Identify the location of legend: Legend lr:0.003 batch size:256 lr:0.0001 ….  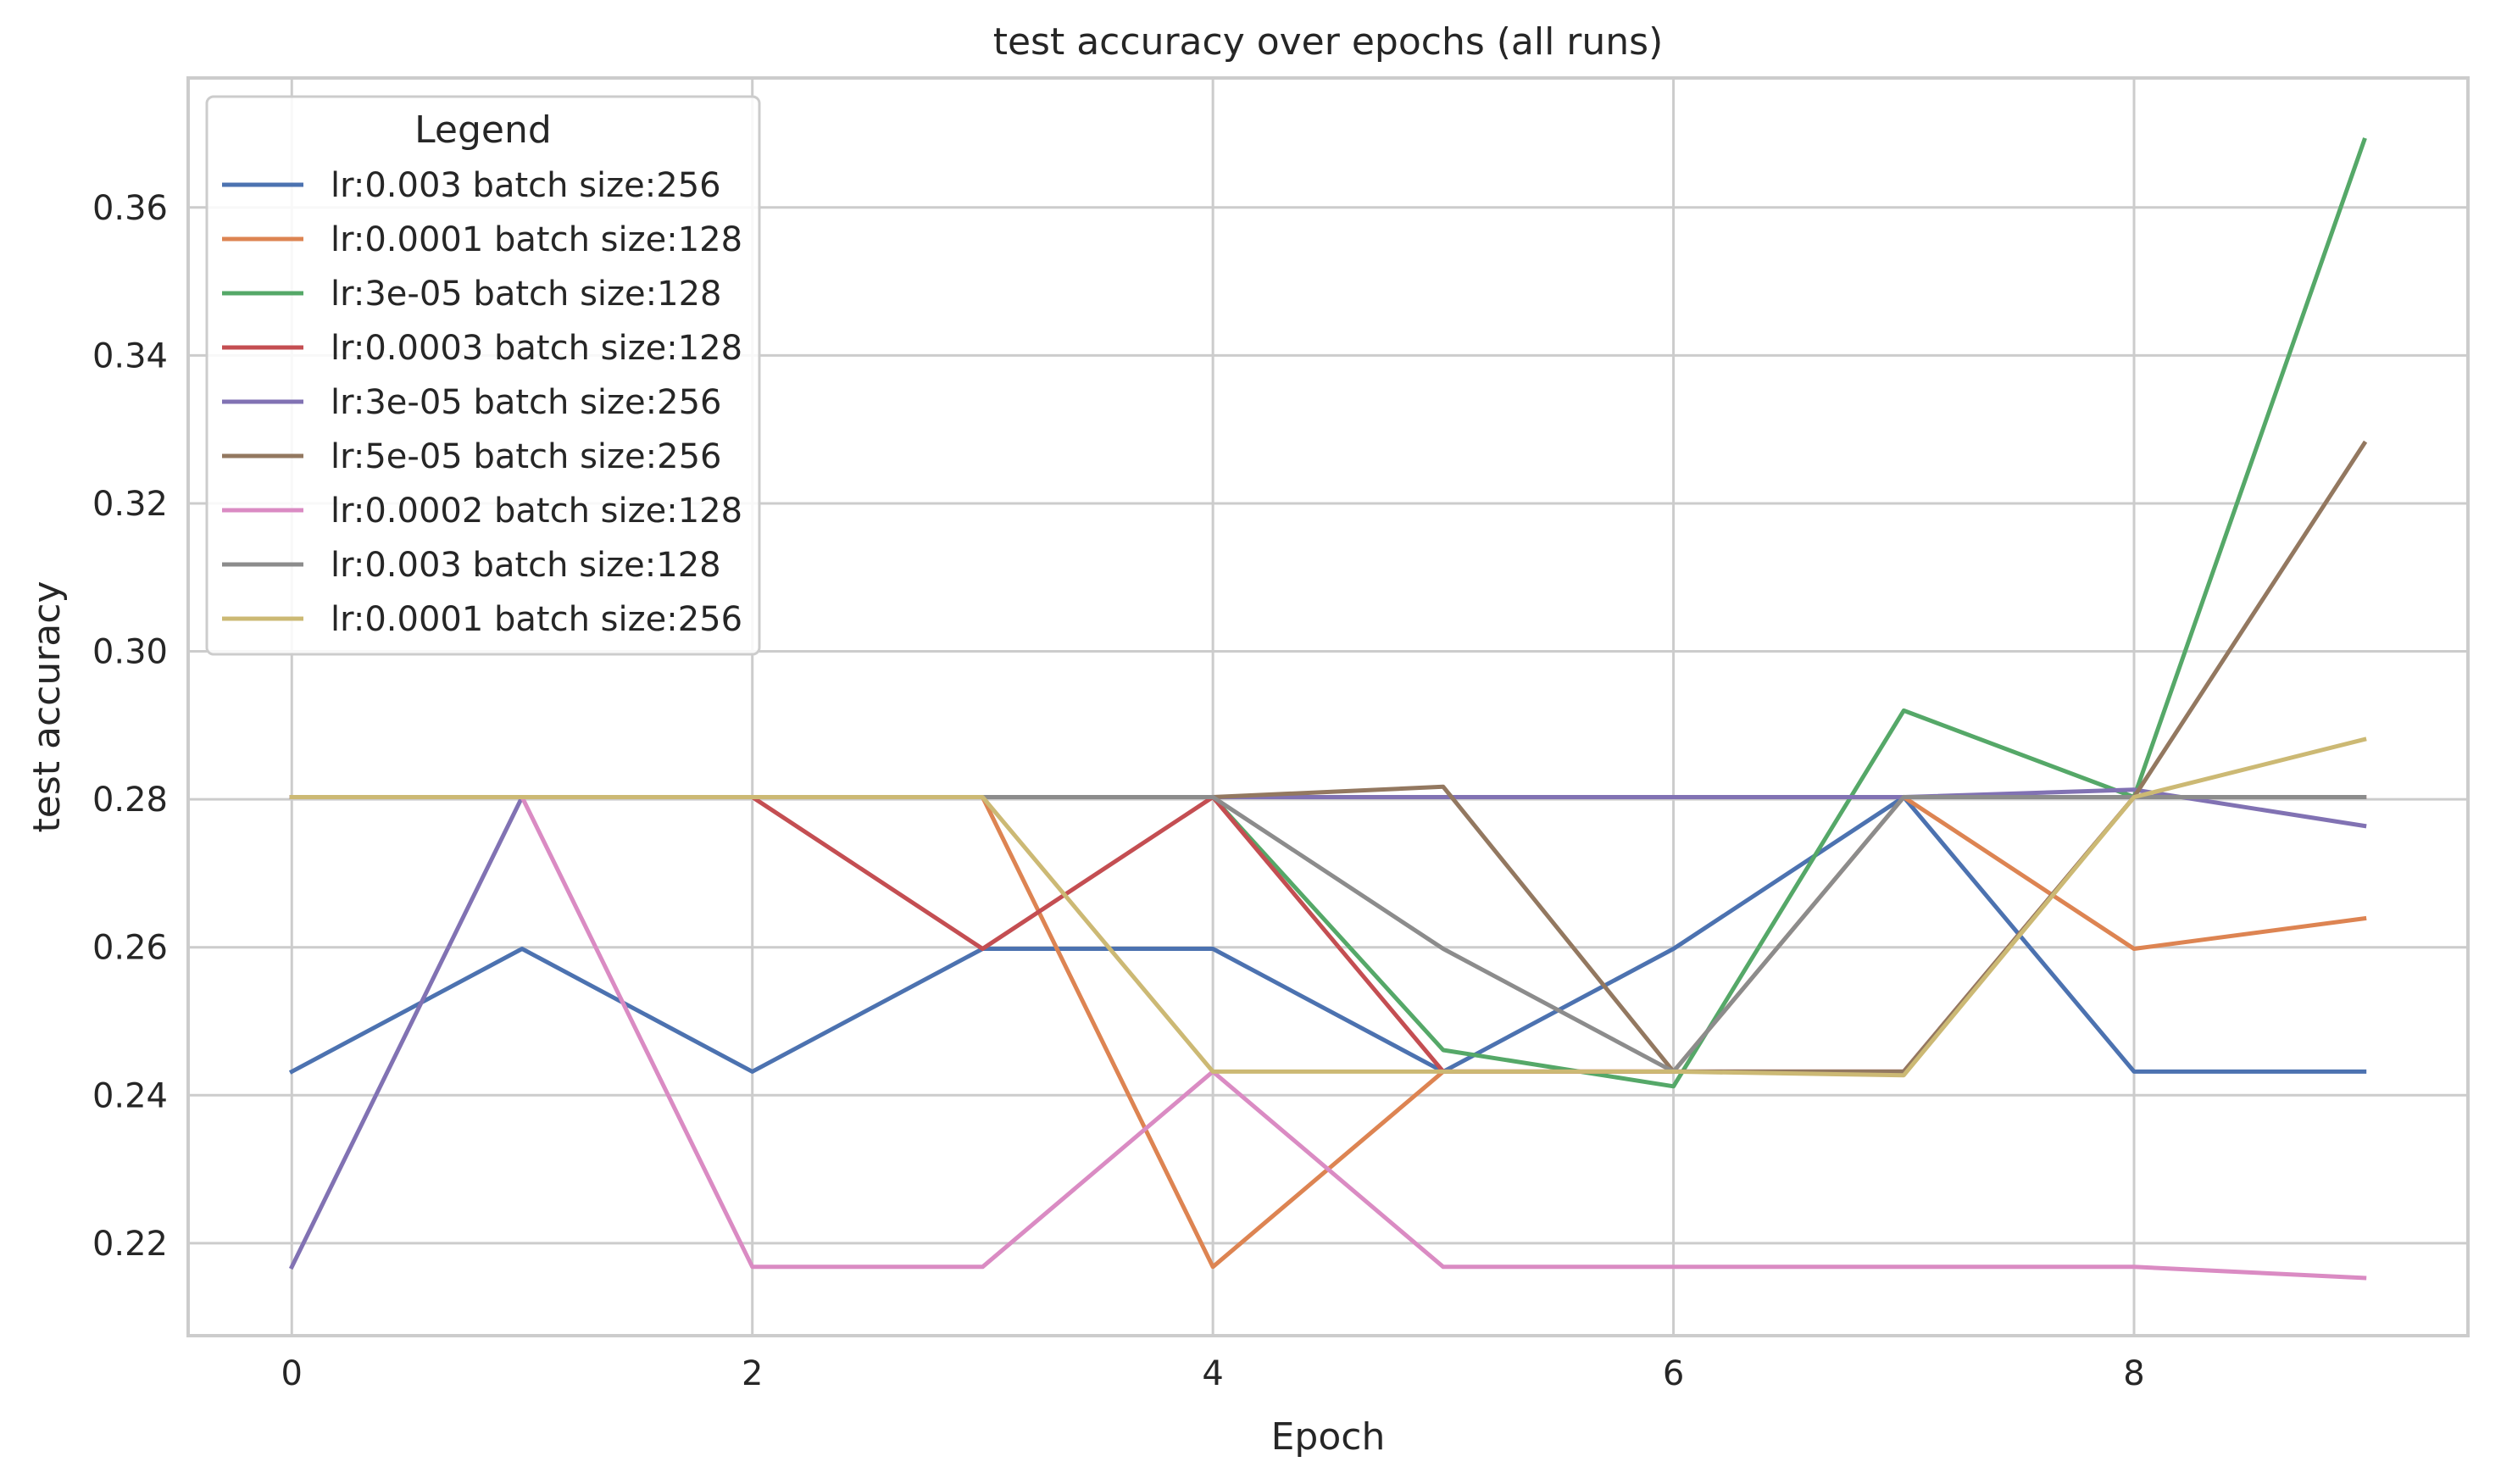
(483, 376).